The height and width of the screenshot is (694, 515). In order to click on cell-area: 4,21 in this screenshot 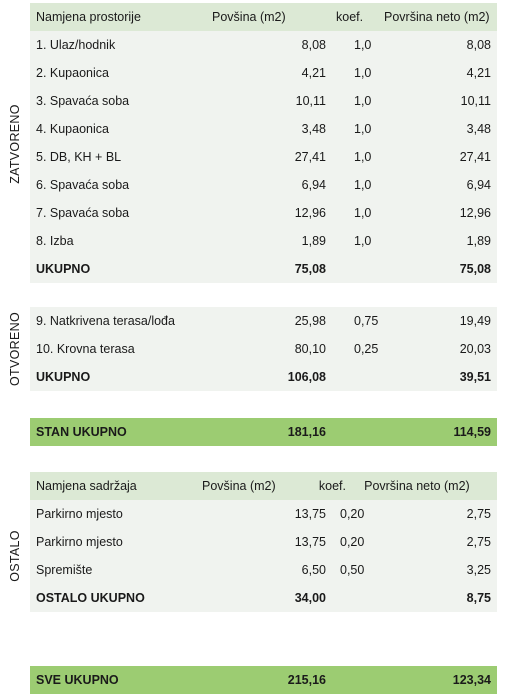, I will do `click(313, 73)`.